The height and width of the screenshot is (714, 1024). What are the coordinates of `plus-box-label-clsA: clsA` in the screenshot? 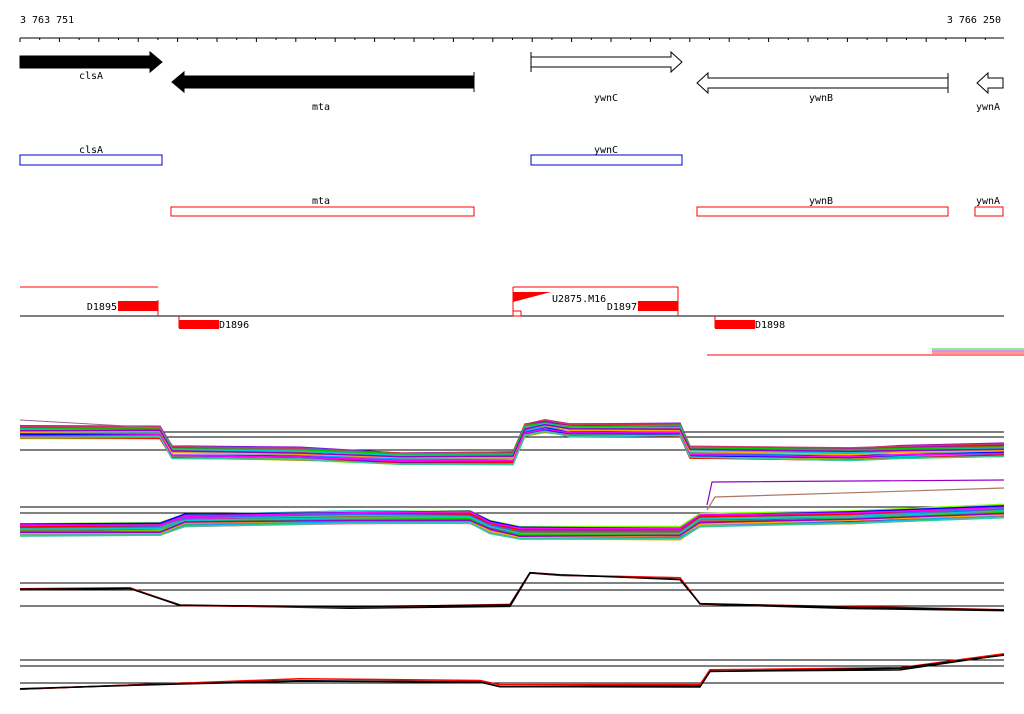 It's located at (91, 150).